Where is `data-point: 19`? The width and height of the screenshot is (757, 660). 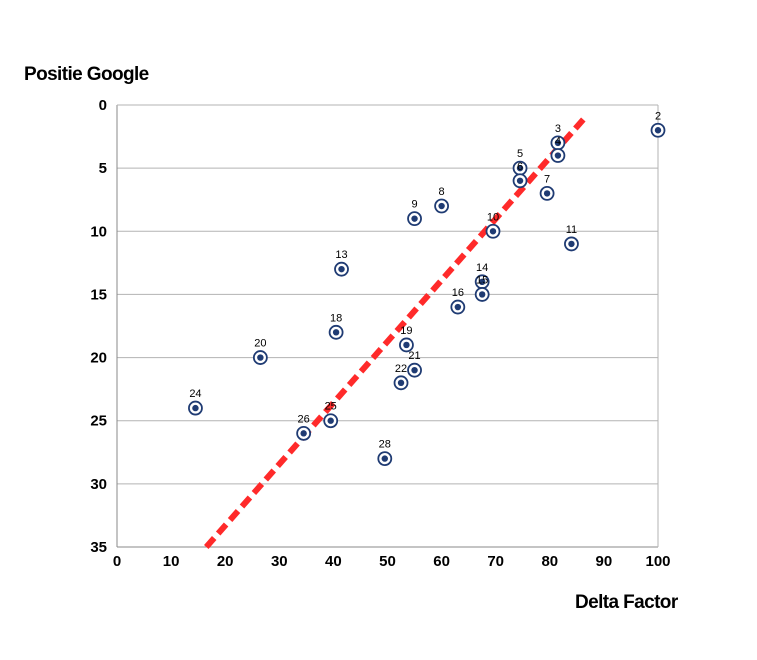
data-point: 19 is located at coordinates (406, 339).